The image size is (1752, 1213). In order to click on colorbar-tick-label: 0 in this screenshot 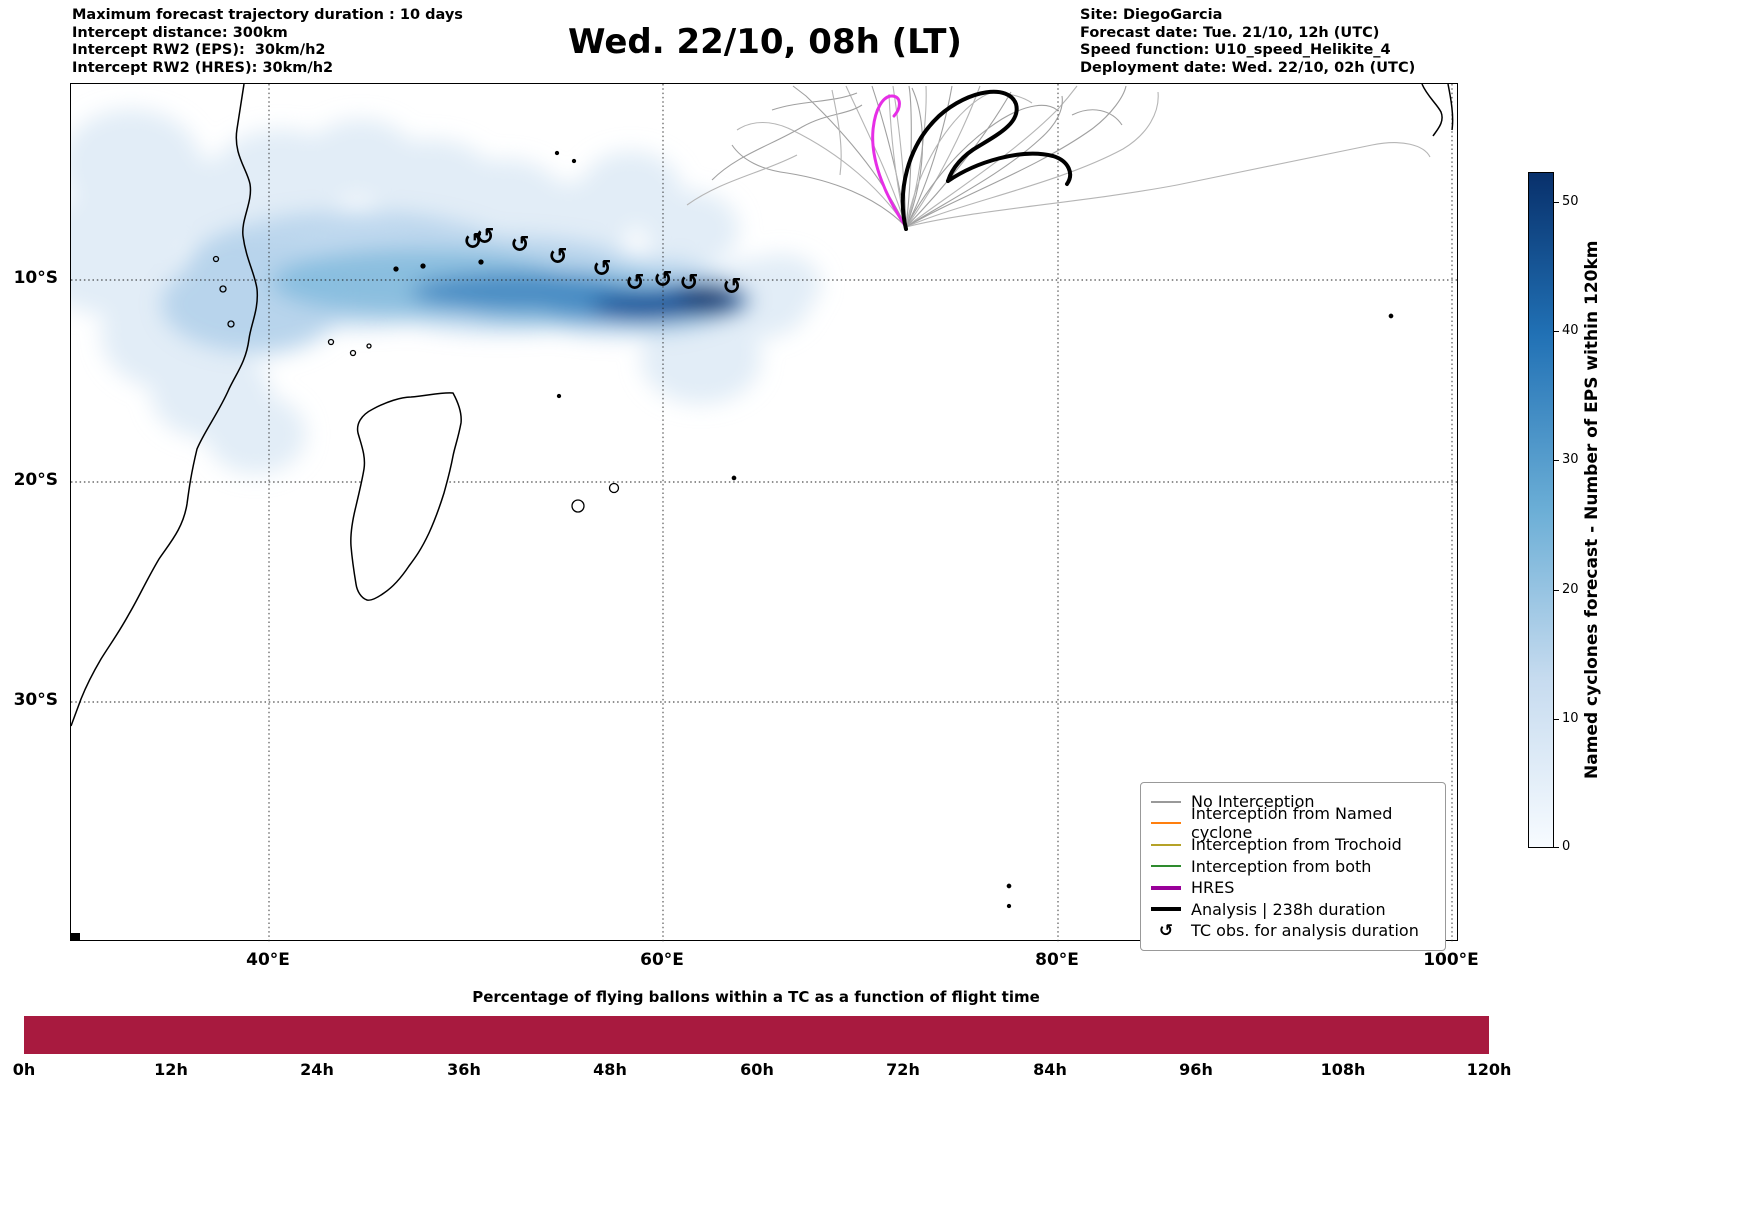, I will do `click(1566, 846)`.